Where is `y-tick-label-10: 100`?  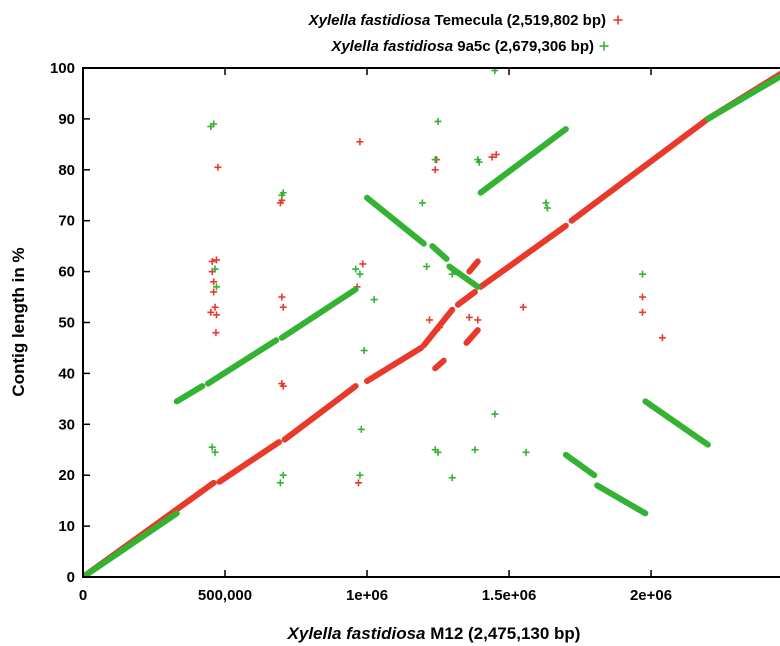
y-tick-label-10: 100 is located at coordinates (62, 68).